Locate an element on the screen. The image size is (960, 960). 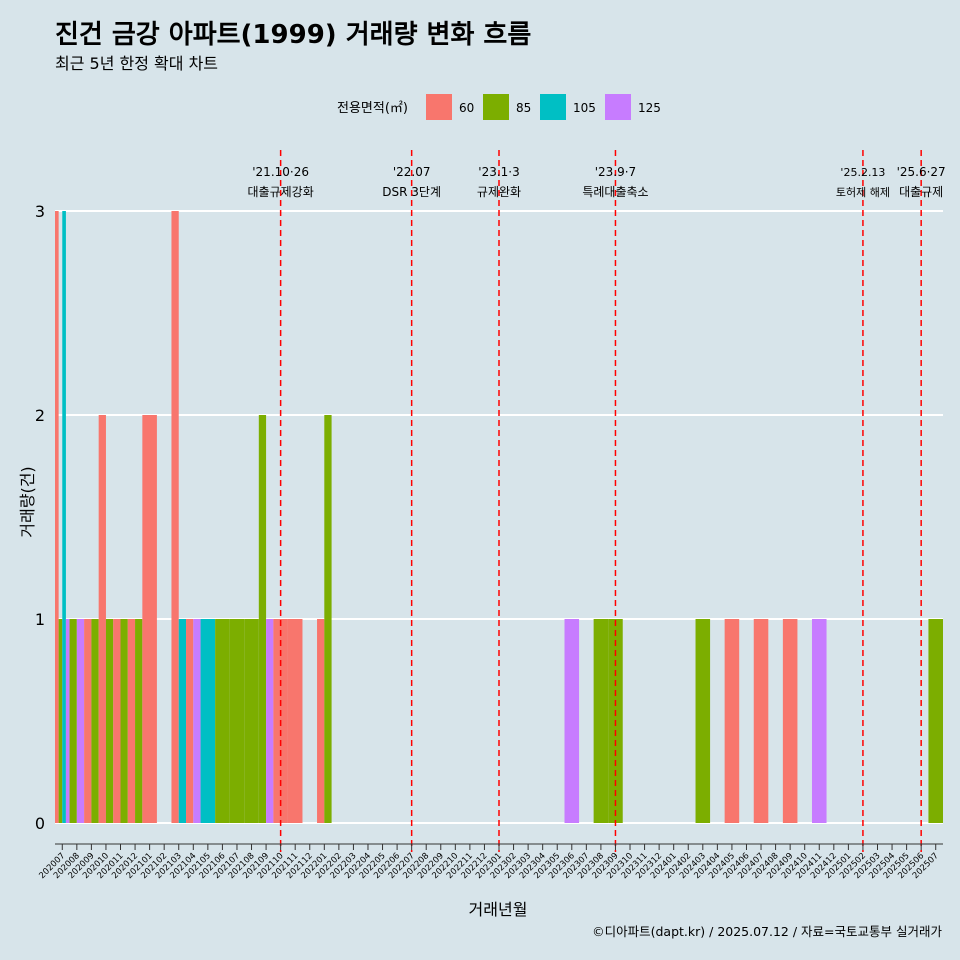
legend-label: 85 is located at coordinates (523, 108).